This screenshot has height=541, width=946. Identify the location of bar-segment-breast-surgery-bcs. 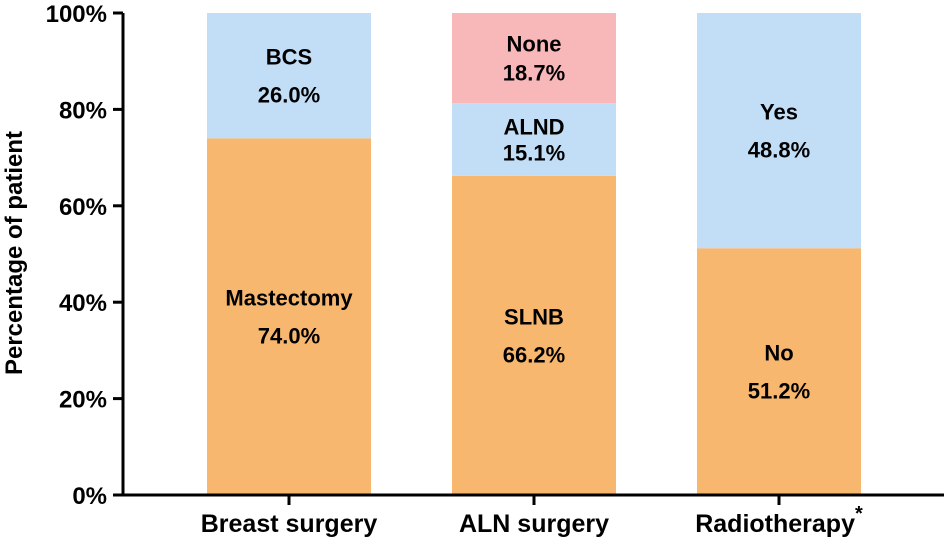
(289, 76).